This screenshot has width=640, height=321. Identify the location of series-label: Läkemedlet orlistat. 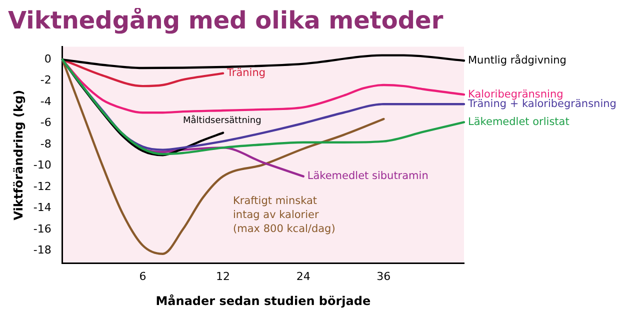
(519, 122).